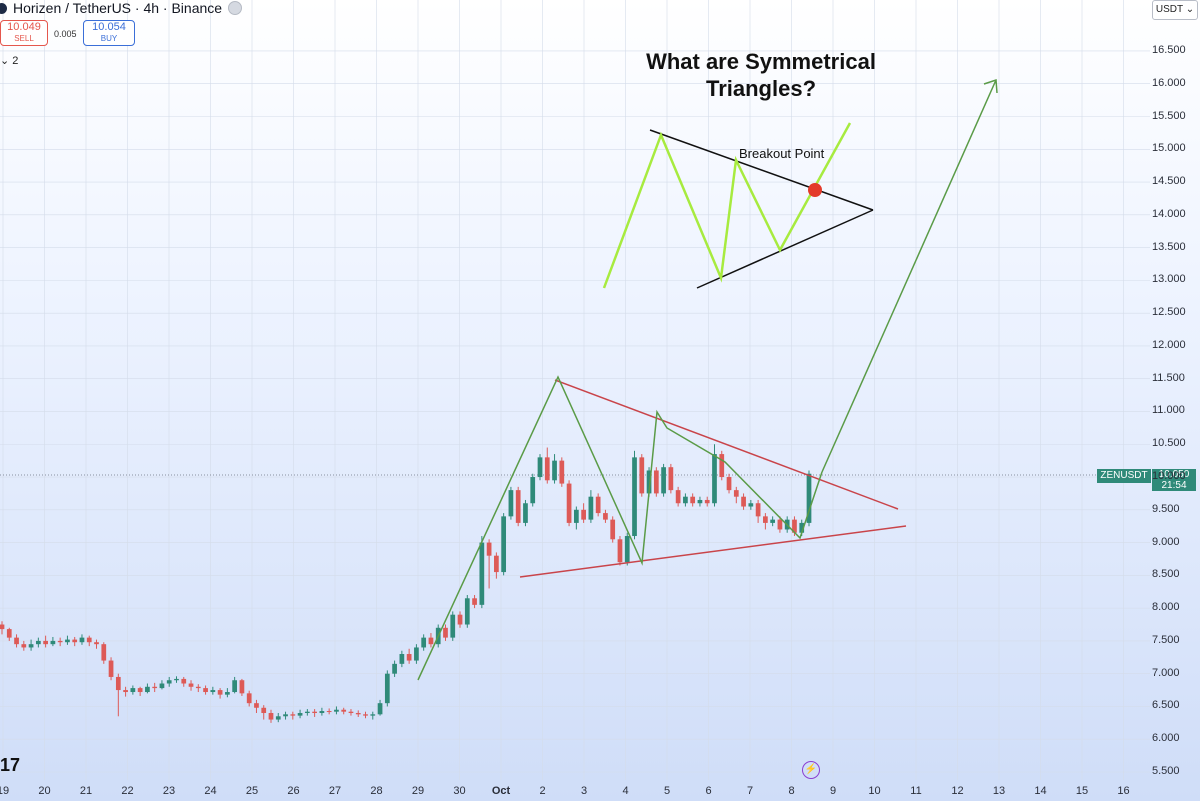  What do you see at coordinates (833, 791) in the screenshot?
I see `x-tick-label: 9` at bounding box center [833, 791].